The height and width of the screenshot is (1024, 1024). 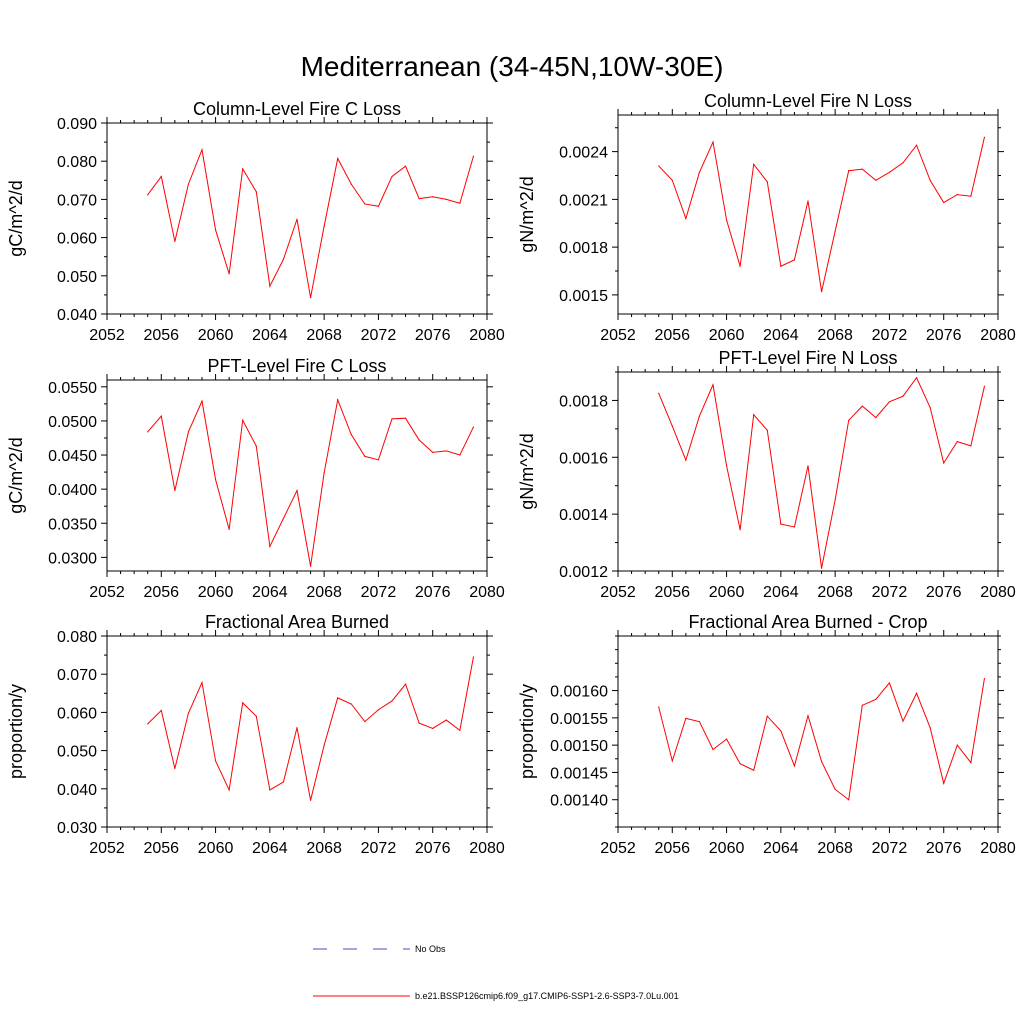 I want to click on y-tick-label: 0.00140, so click(x=579, y=801).